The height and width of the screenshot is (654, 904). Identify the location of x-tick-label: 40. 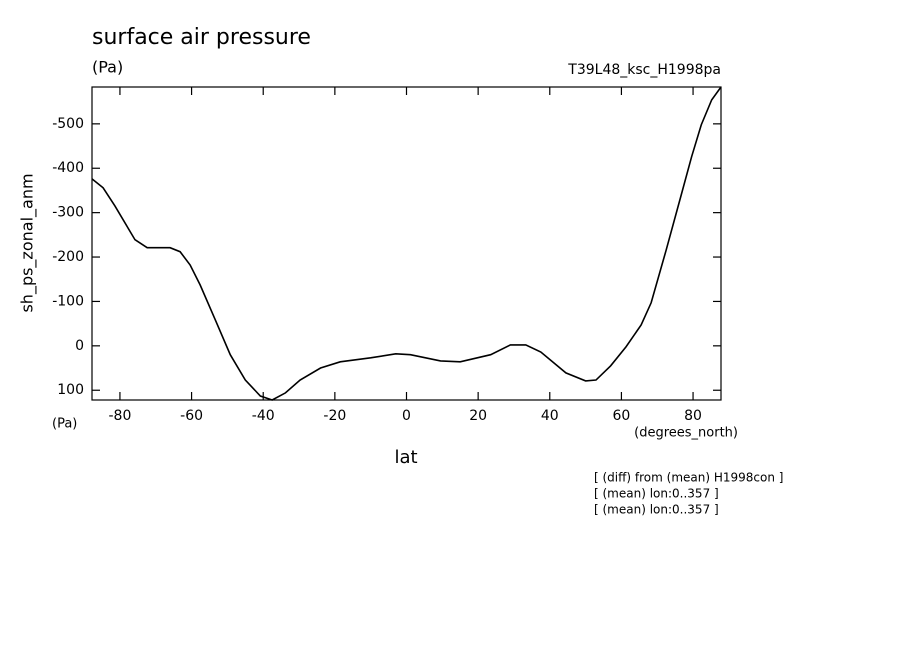
(550, 416).